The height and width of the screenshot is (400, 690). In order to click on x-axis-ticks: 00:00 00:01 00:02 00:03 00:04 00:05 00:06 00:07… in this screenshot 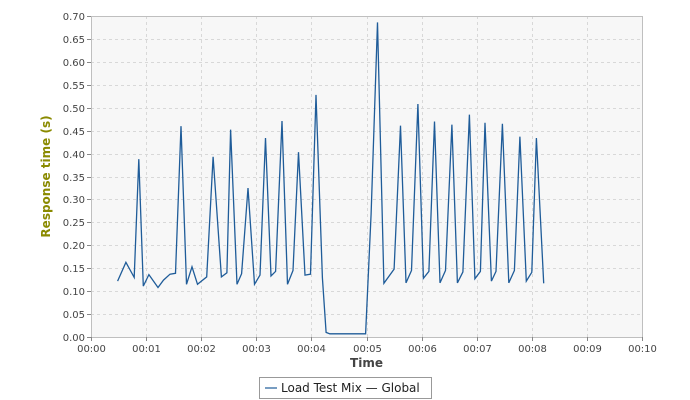, I will do `click(367, 346)`.